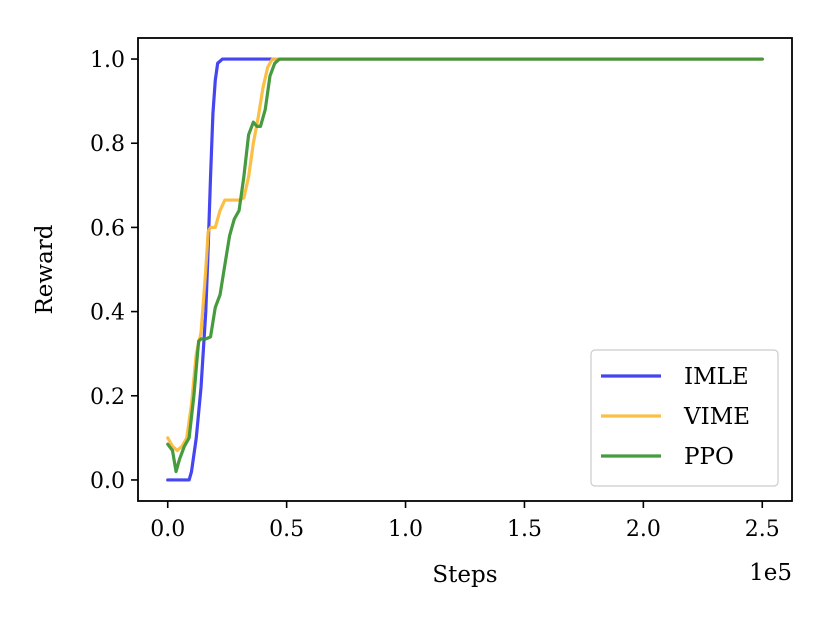  What do you see at coordinates (716, 377) in the screenshot?
I see `legend-label-imle: IMLE` at bounding box center [716, 377].